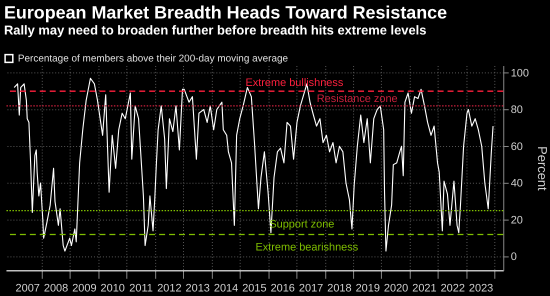  What do you see at coordinates (56, 288) in the screenshot?
I see `x-tick-label: 2008` at bounding box center [56, 288].